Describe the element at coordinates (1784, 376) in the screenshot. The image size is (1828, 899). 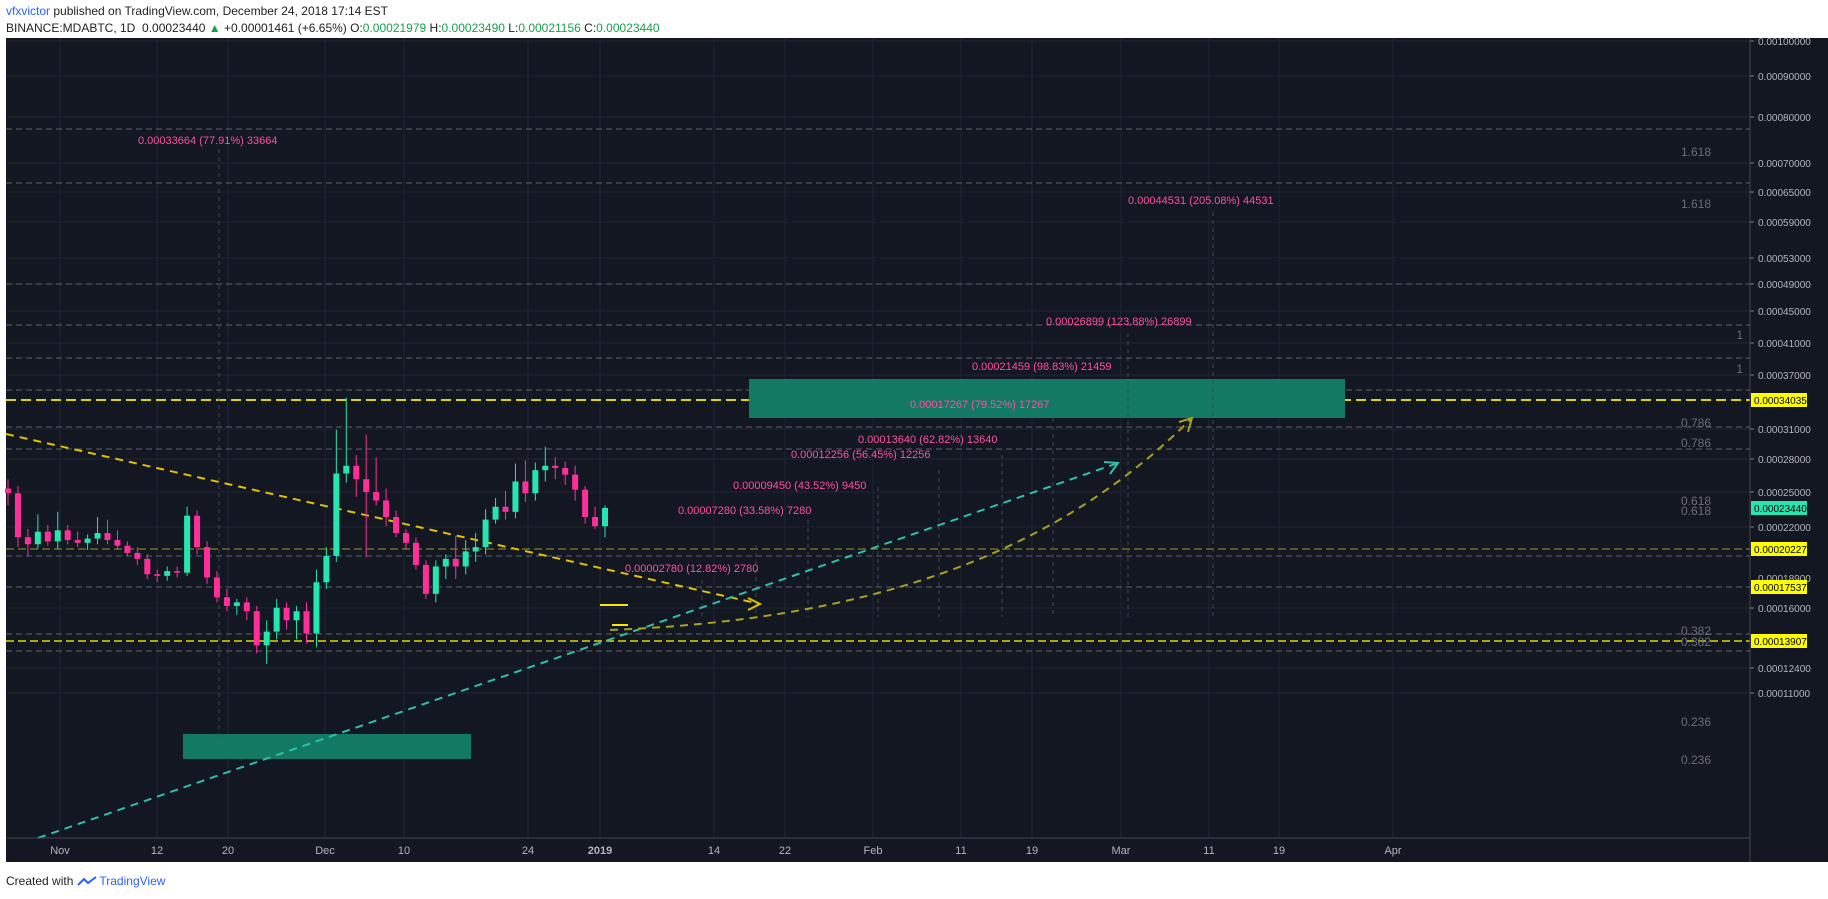
I see `y-tick-label: 0.00037000` at that location.